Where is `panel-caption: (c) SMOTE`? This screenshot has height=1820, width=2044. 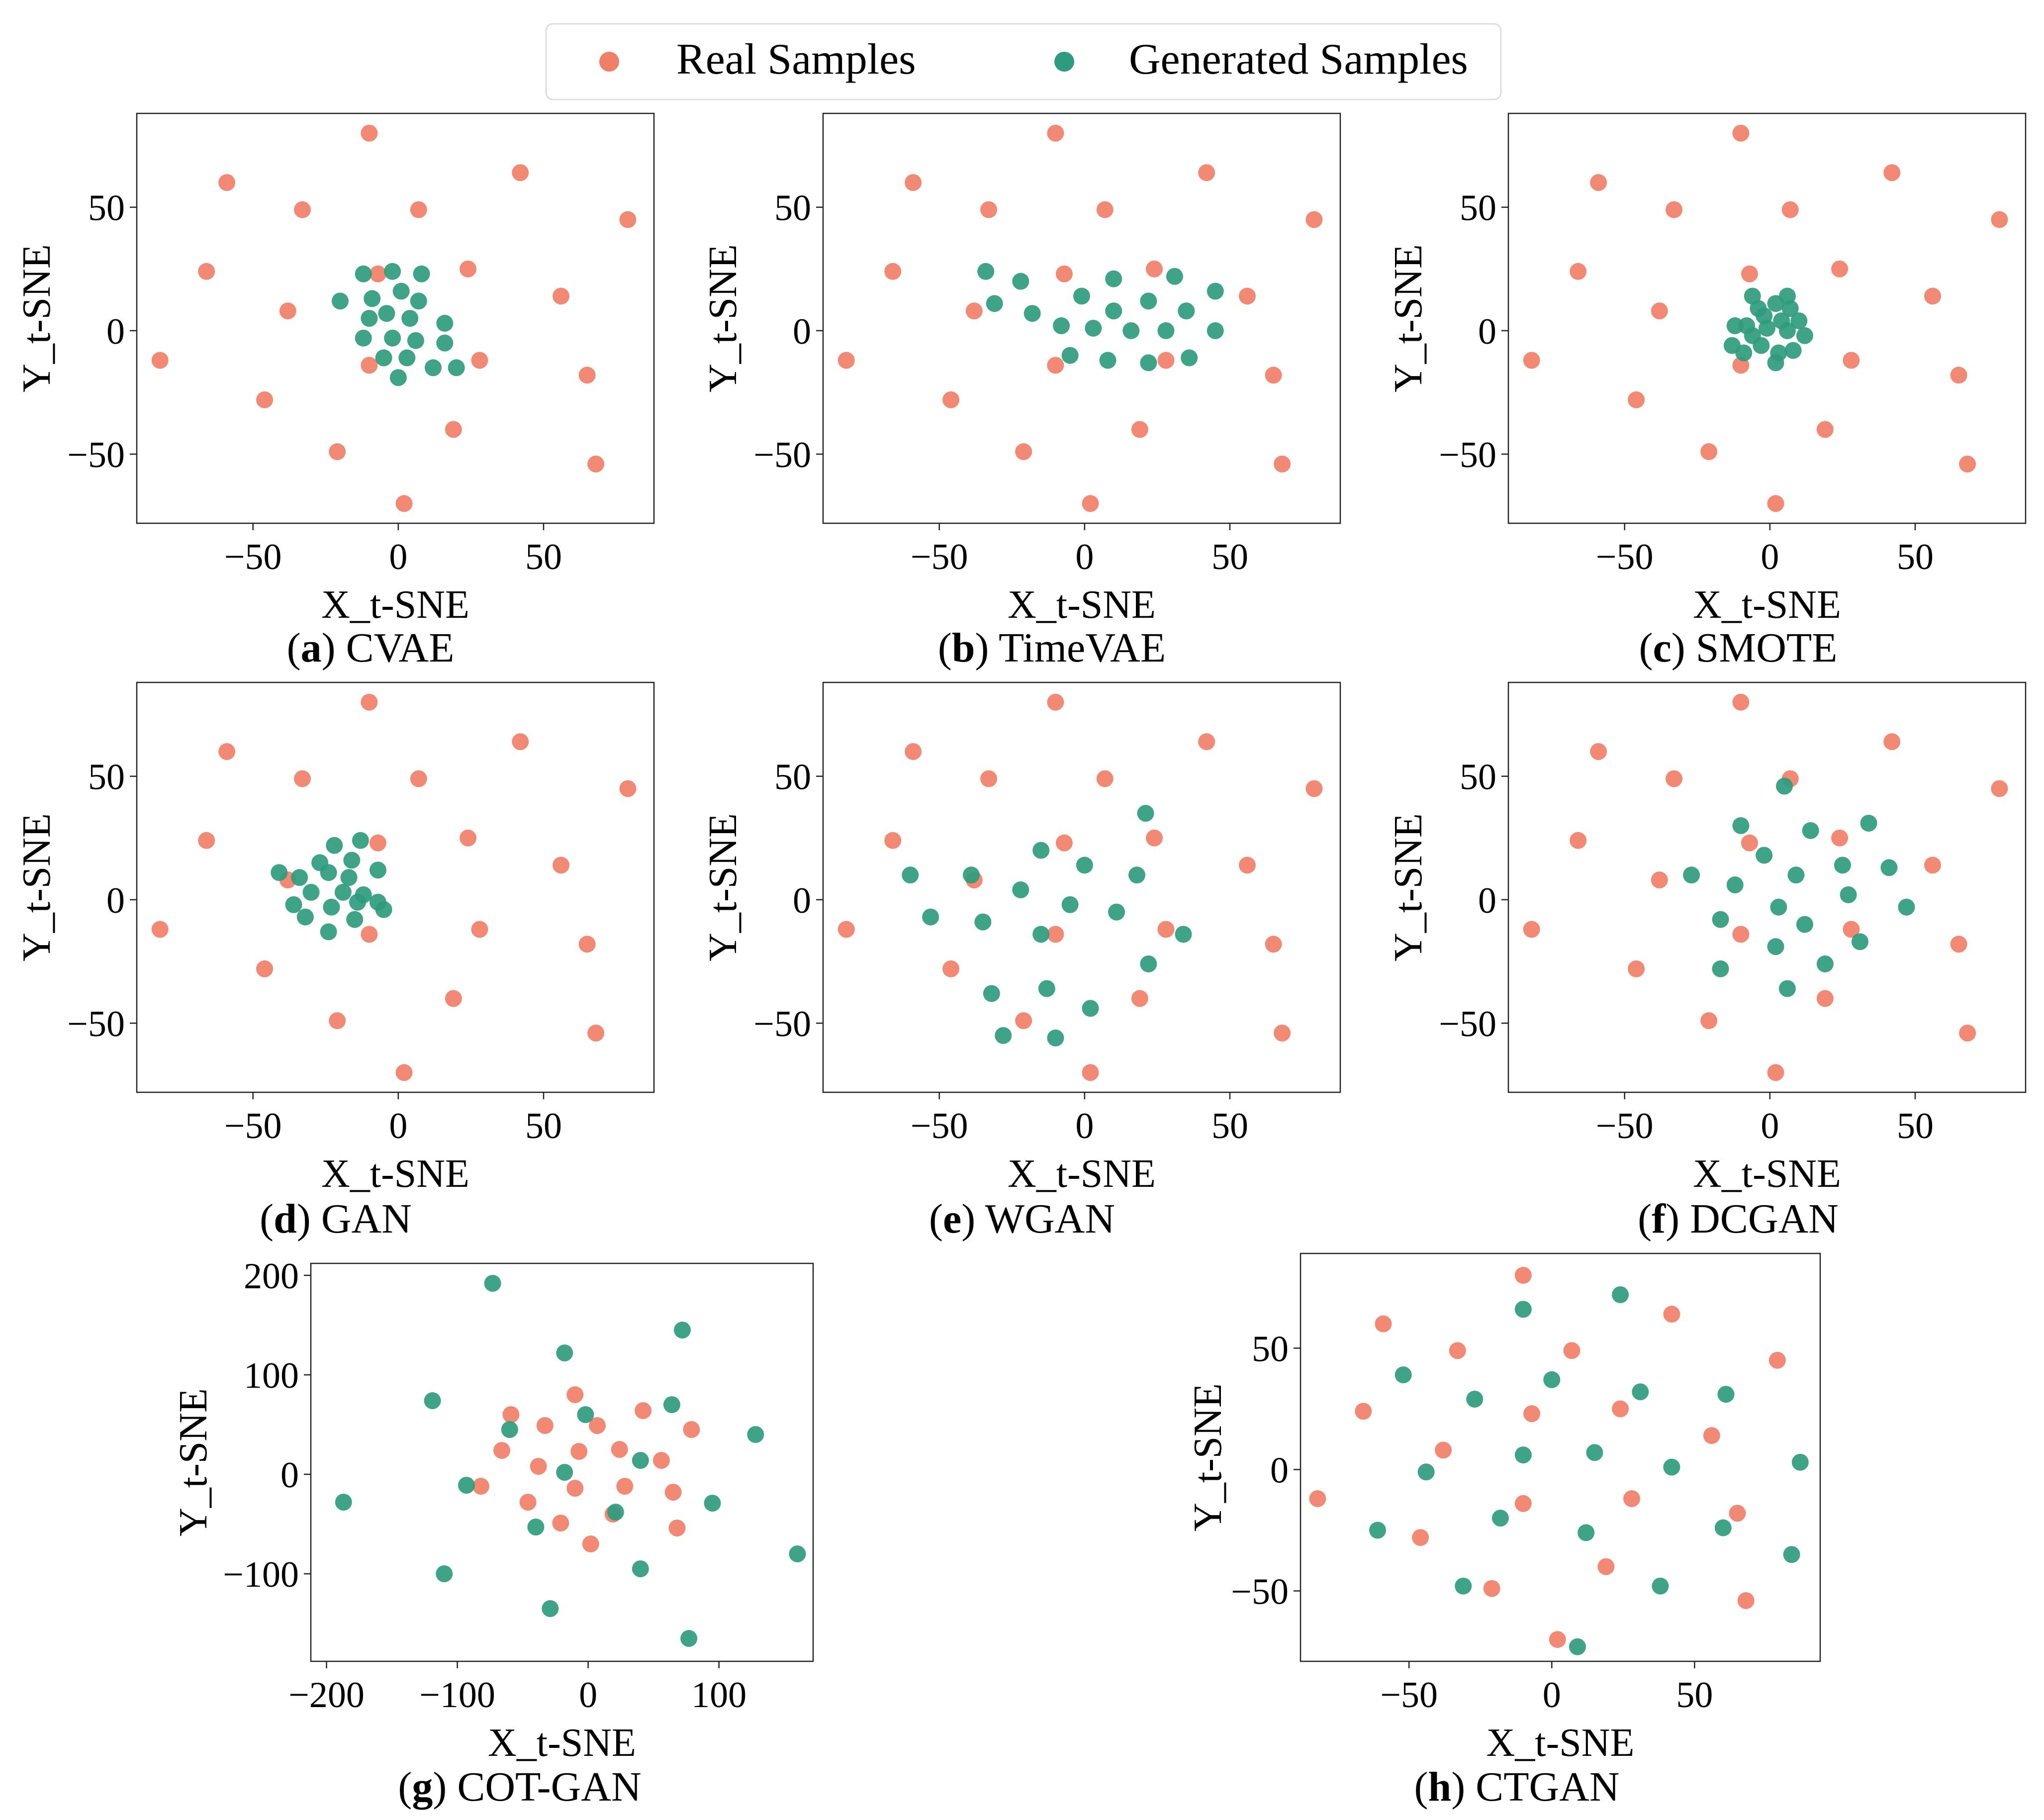 panel-caption: (c) SMOTE is located at coordinates (1738, 648).